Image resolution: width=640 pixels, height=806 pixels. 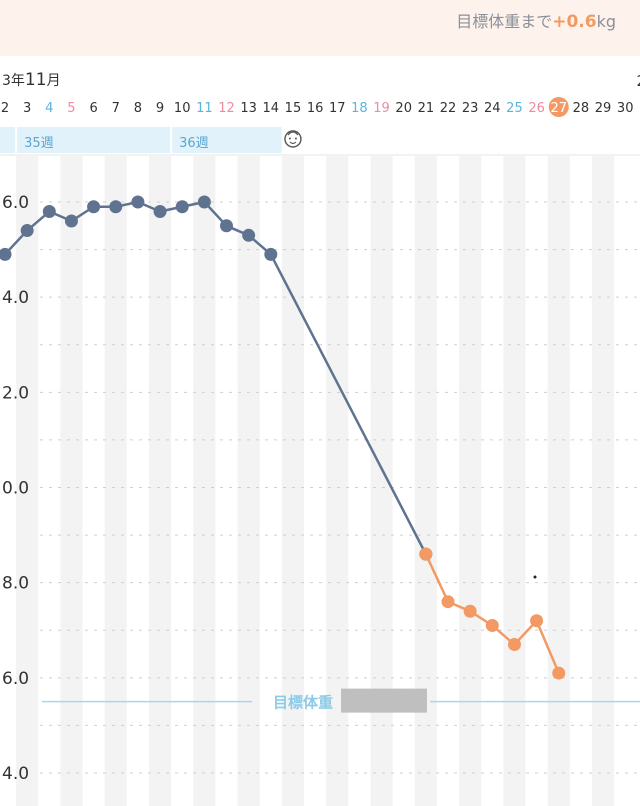 What do you see at coordinates (536, 108) in the screenshot?
I see `day-label: 26` at bounding box center [536, 108].